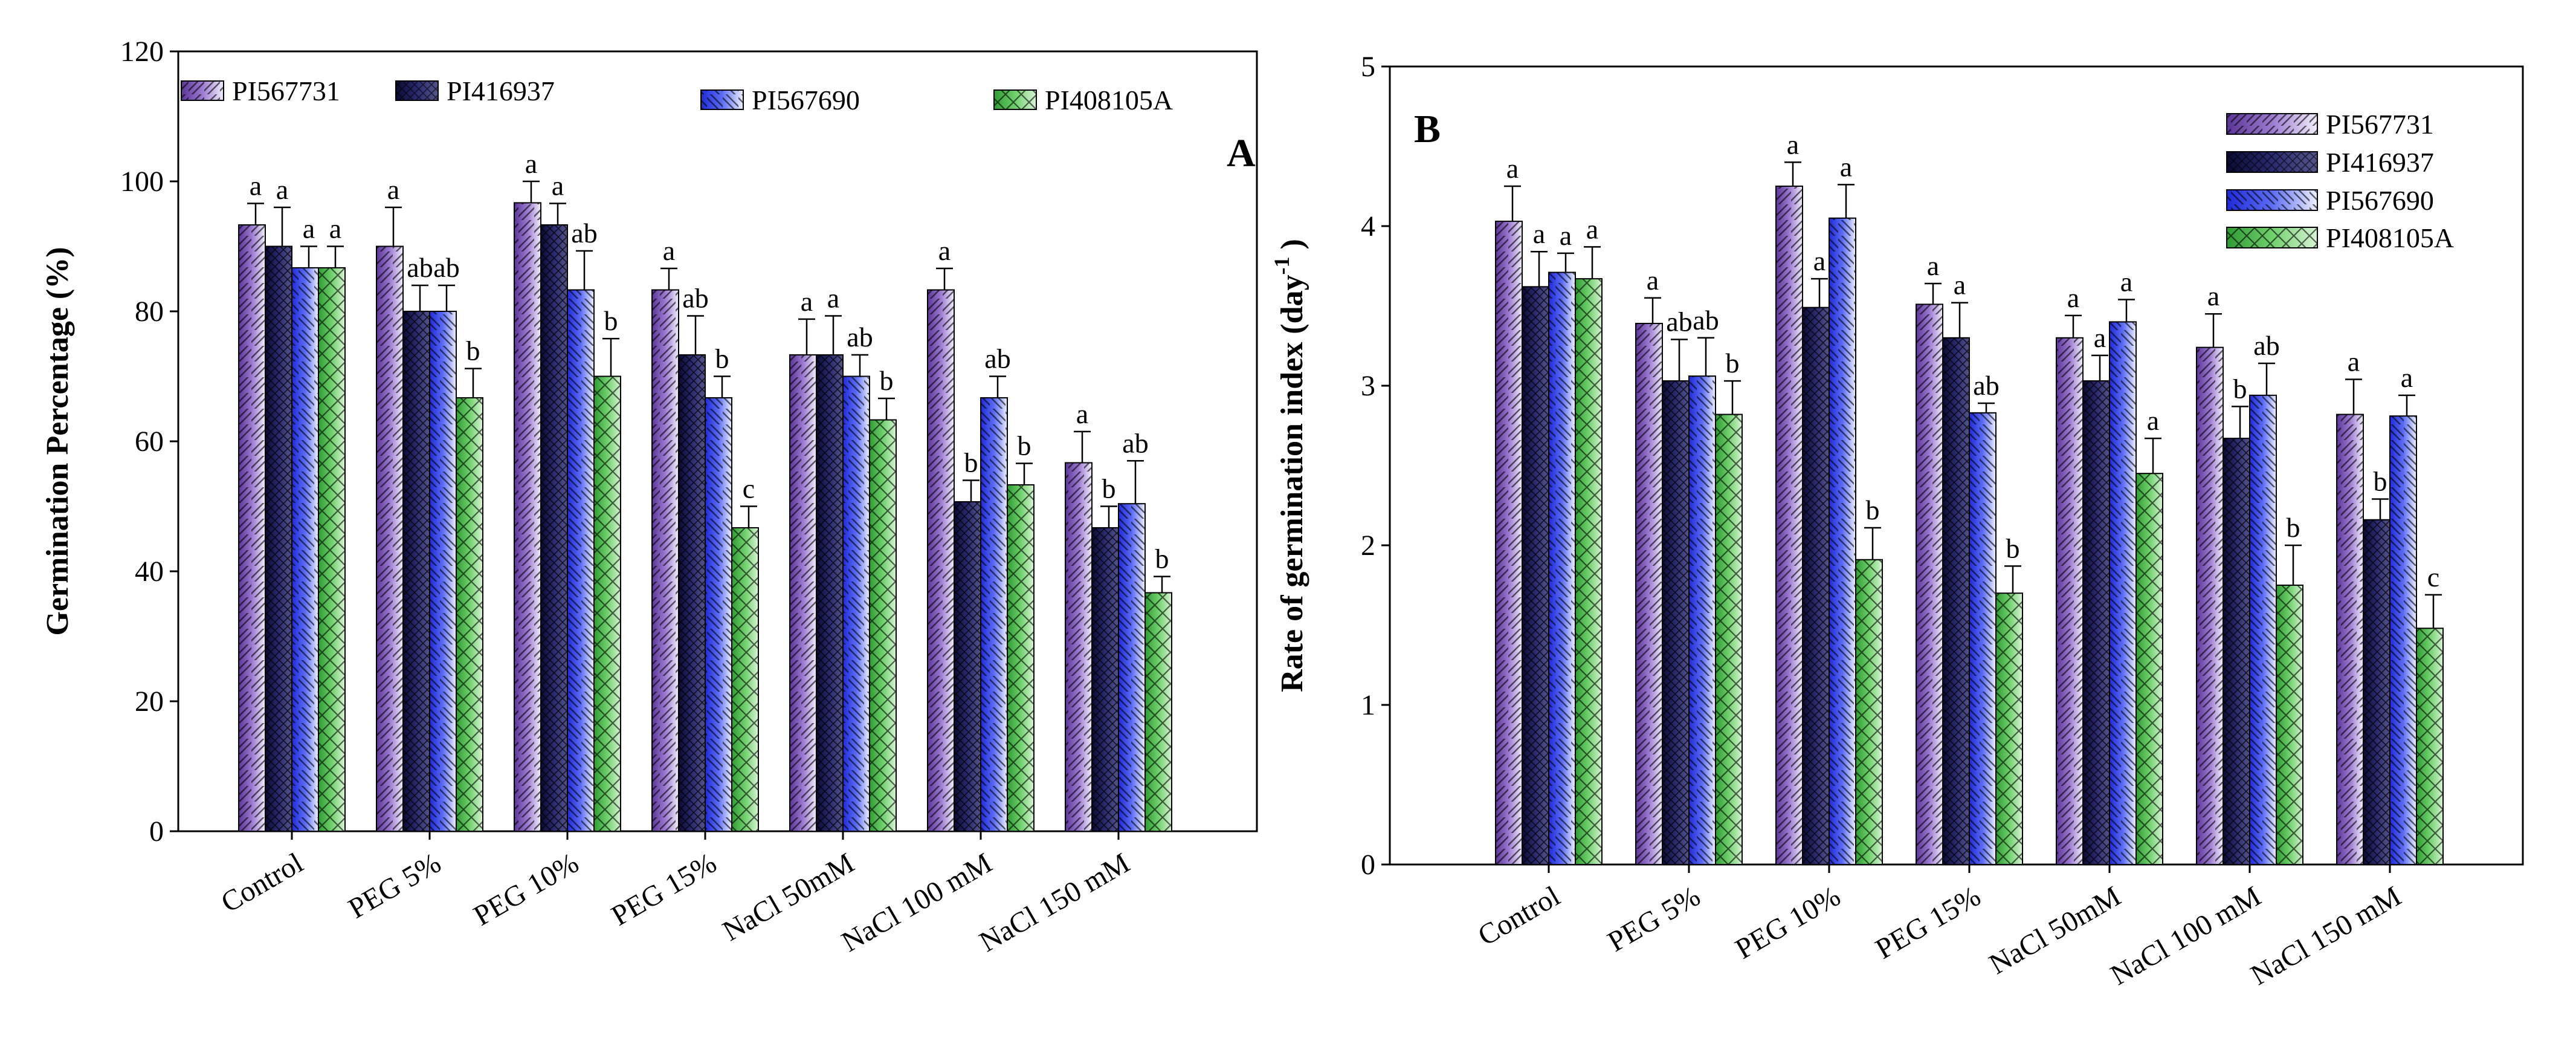 The width and height of the screenshot is (2576, 1064). Describe the element at coordinates (1368, 67) in the screenshot. I see `y-tick-label: 5` at that location.